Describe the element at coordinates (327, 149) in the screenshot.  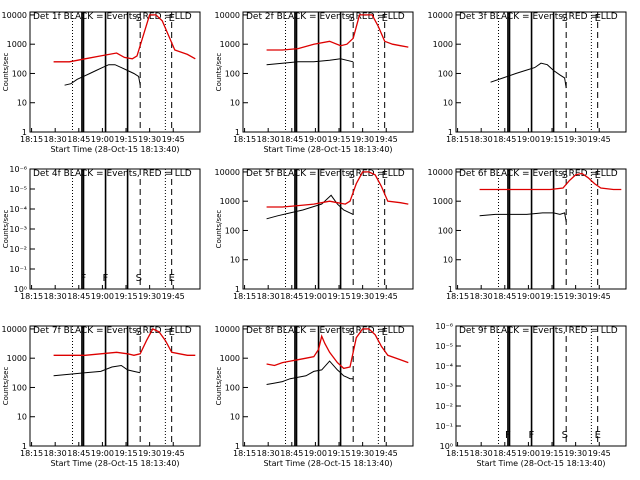
I see `x-axis-label: Start Time (28-Oct-15 18:13:40)` at that location.